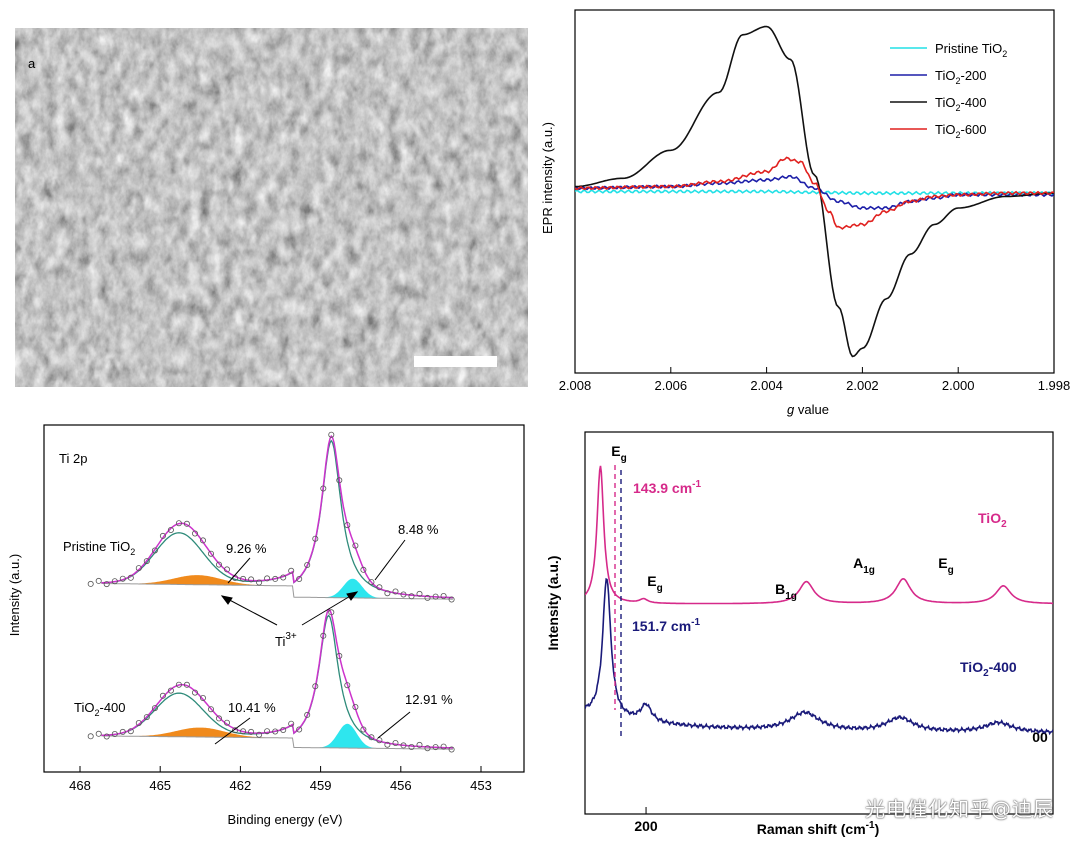  Describe the element at coordinates (782, 522) in the screenshot. I see `raman-mode-labels: Eg Eg B1g A1g Eg` at that location.